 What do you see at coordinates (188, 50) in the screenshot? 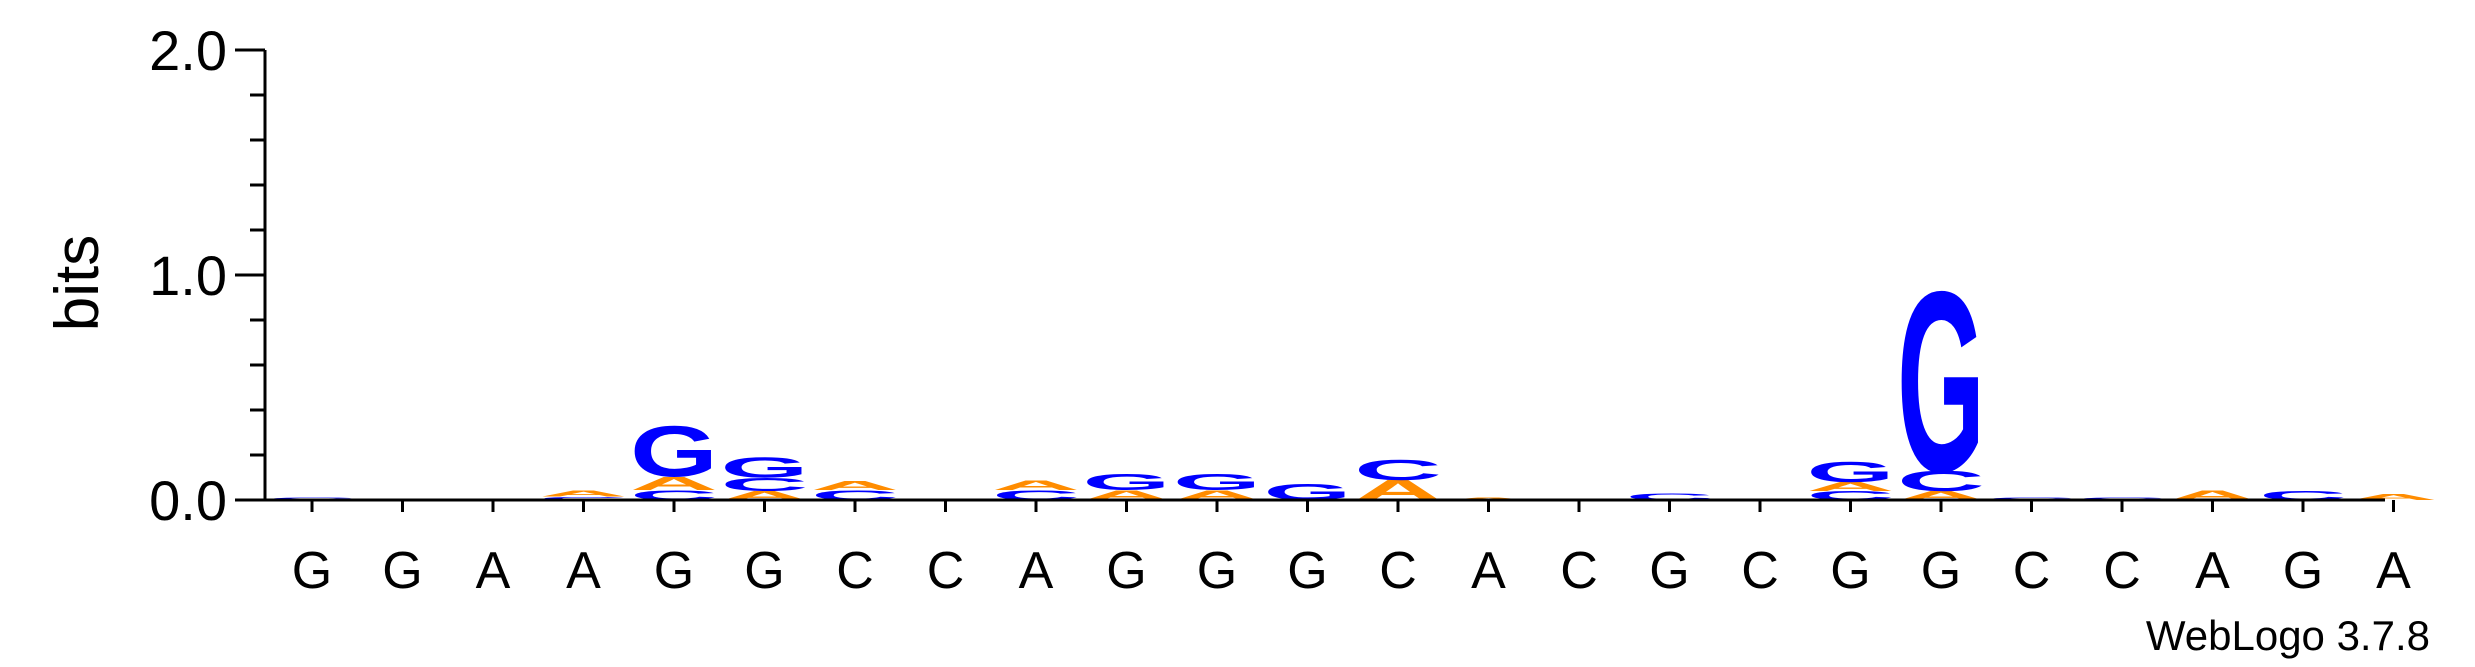
I see `y-tick-label: 2.0` at bounding box center [188, 50].